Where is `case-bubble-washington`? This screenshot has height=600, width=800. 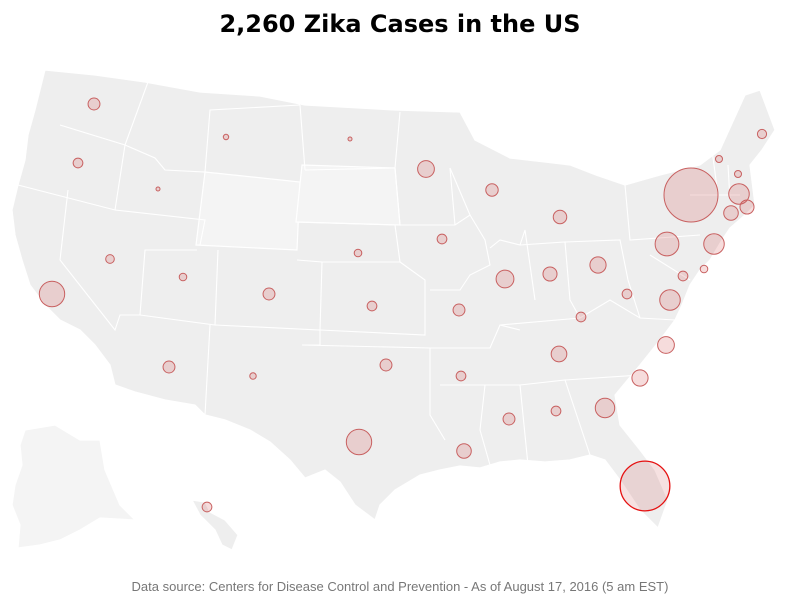
case-bubble-washington is located at coordinates (94, 104).